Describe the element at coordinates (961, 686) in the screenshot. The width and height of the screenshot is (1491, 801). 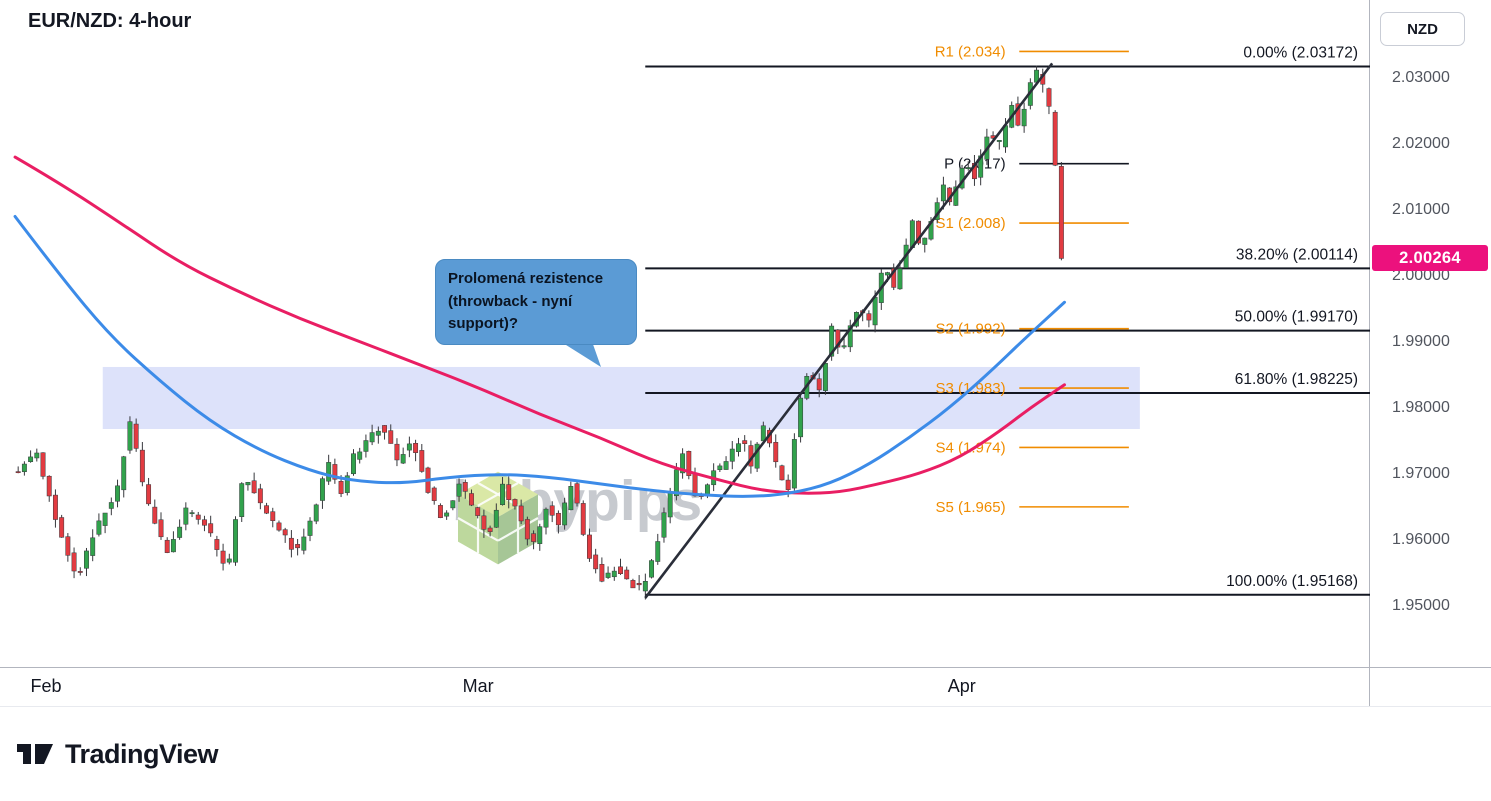
I see `time-axis-label: Apr` at that location.